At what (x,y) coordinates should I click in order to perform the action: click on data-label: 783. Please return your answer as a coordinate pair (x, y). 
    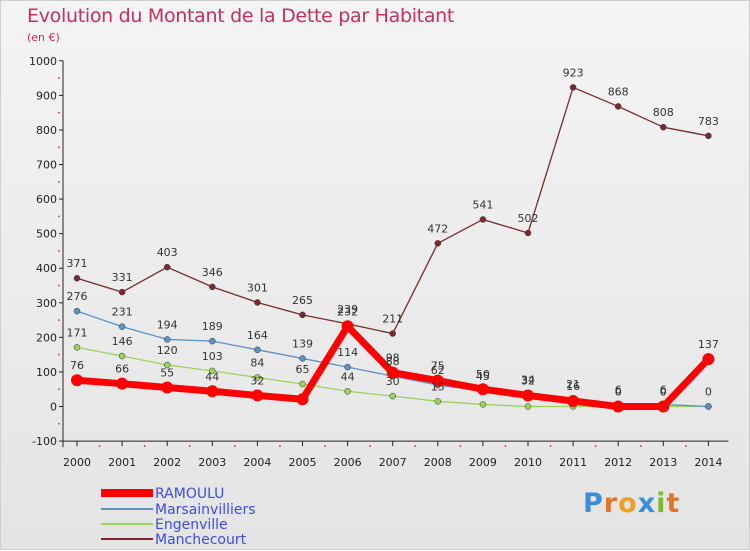
    Looking at the image, I should click on (708, 121).